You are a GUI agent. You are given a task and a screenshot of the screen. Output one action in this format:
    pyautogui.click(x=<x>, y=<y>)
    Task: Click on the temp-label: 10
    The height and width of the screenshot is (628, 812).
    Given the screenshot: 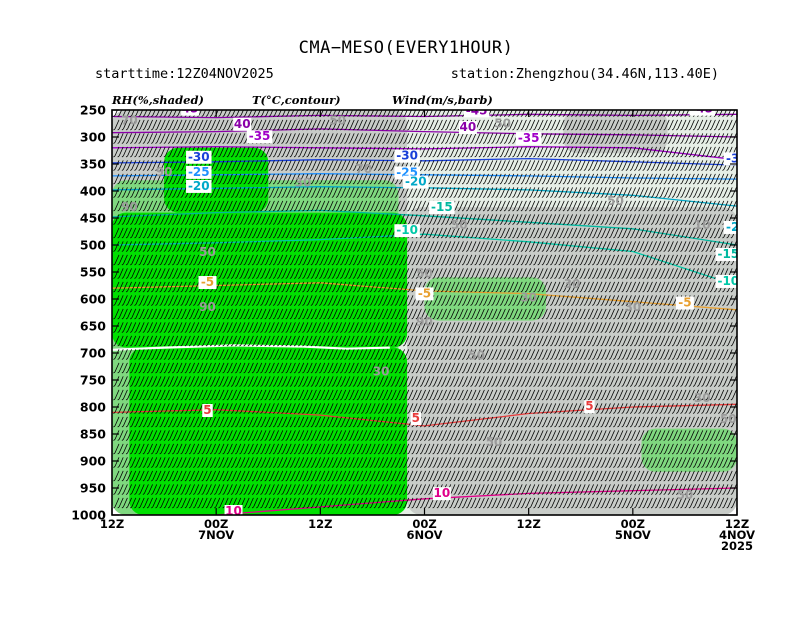 What is the action you would take?
    pyautogui.click(x=233, y=511)
    